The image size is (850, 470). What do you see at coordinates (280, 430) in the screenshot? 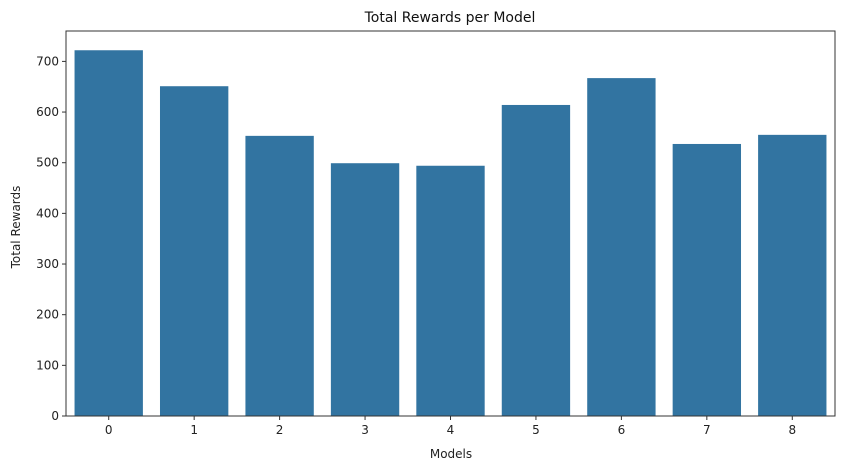
I see `x-tick-label: 2` at bounding box center [280, 430].